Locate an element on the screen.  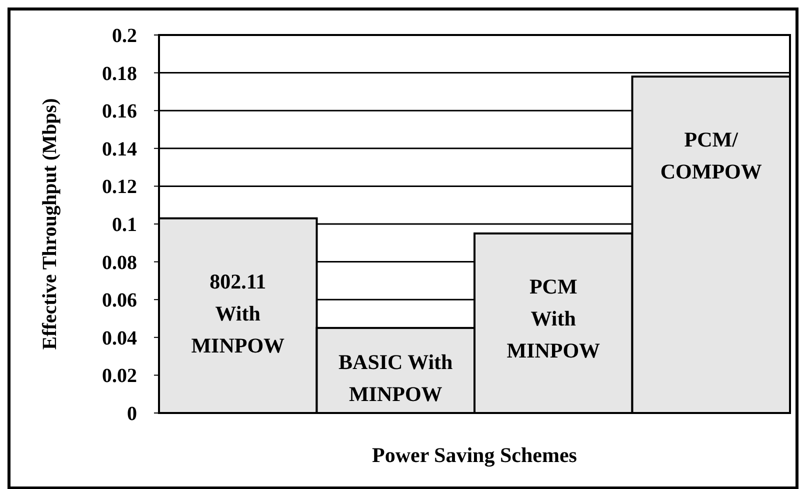
y-tick-label: 0.14 is located at coordinates (119, 149).